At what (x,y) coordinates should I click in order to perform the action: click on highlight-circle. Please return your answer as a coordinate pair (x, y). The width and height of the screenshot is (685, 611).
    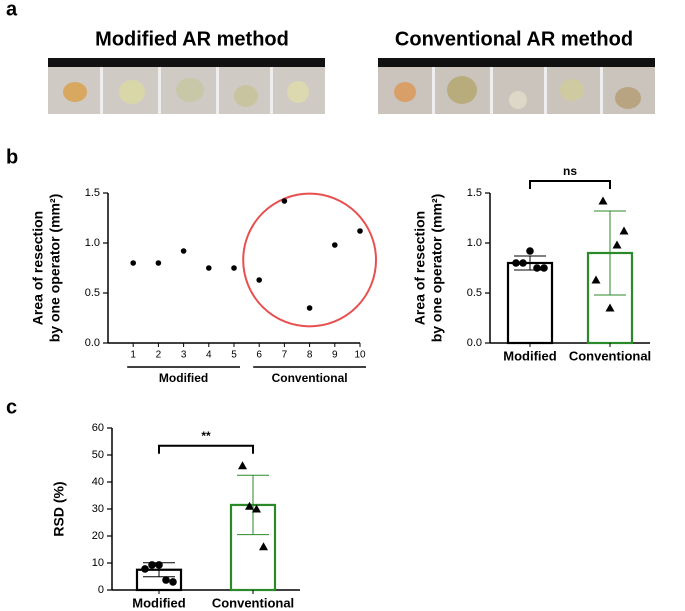
    Looking at the image, I should click on (310, 260).